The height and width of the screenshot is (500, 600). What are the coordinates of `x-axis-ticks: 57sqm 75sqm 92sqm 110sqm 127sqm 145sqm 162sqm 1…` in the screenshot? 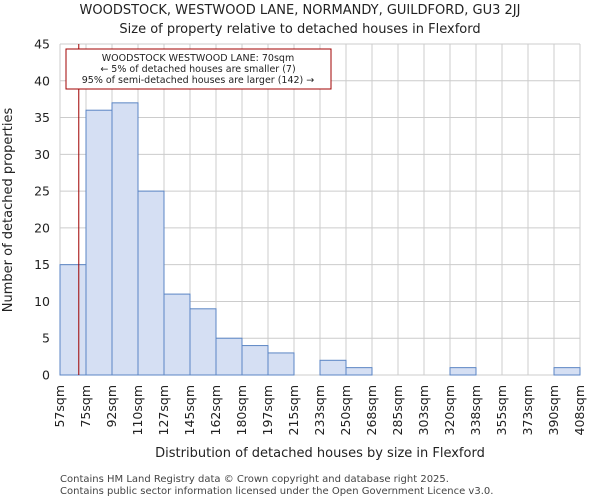 It's located at (319, 410).